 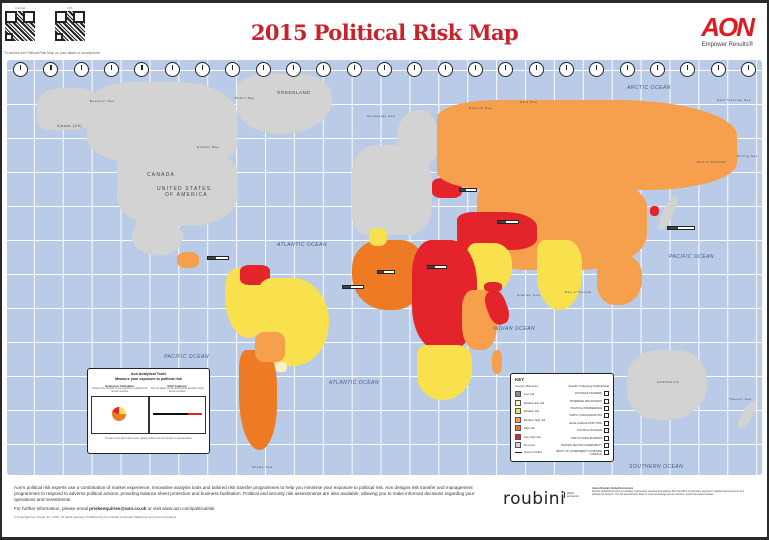 I want to click on label-atlantic-ocean-north: ATLANTIC OCEAN, so click(x=302, y=245).